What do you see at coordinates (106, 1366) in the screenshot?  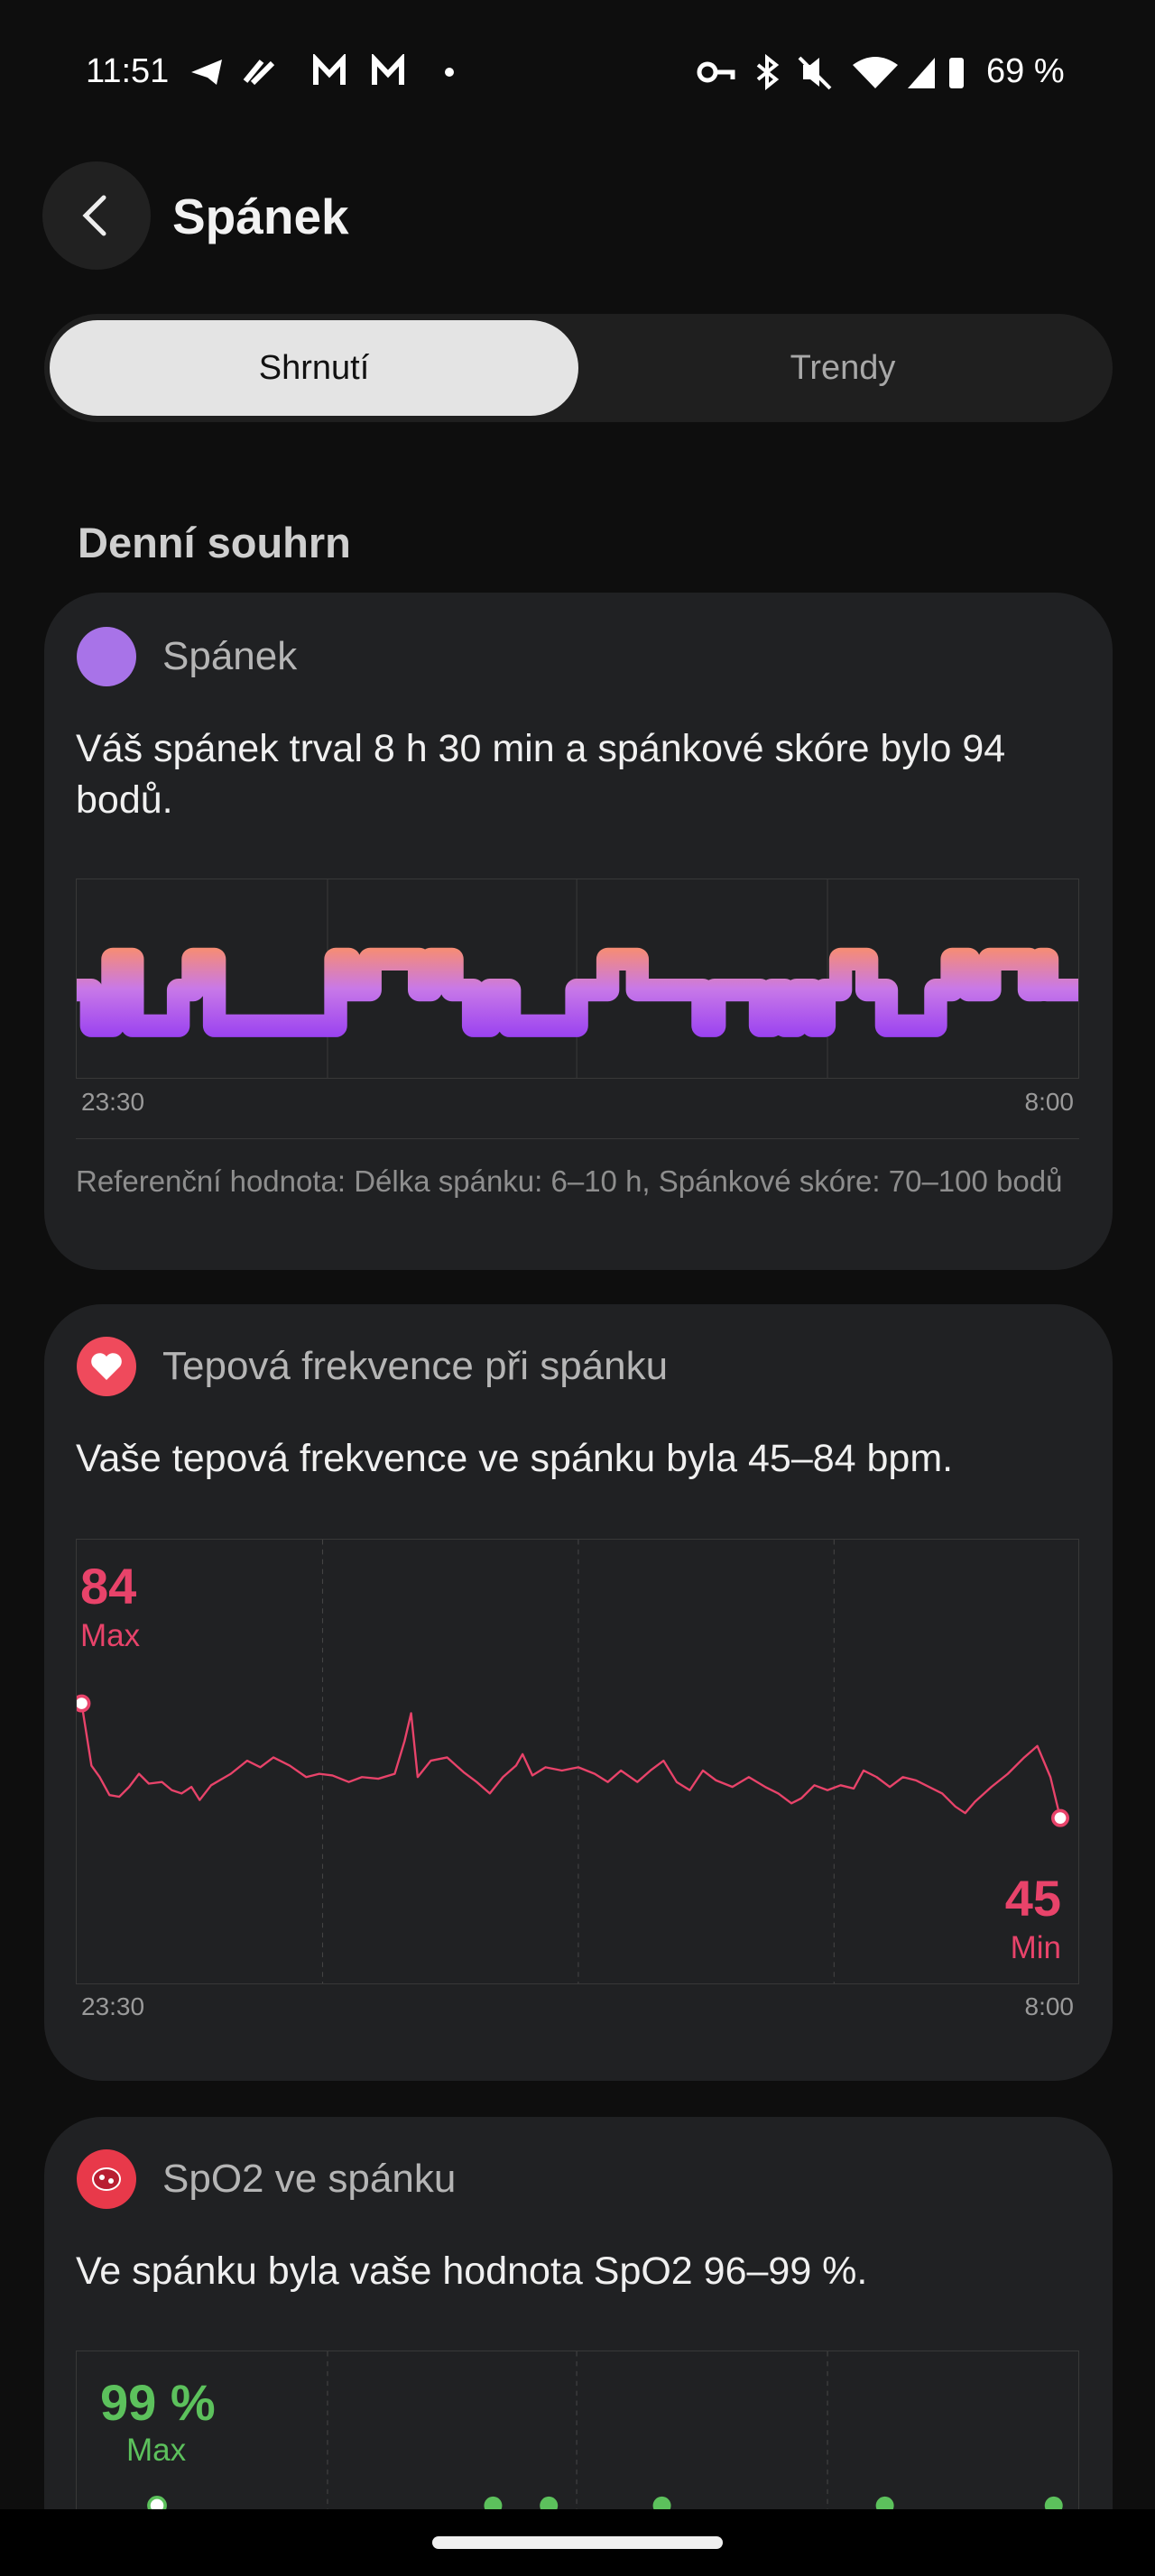 I see `heart-glyph` at bounding box center [106, 1366].